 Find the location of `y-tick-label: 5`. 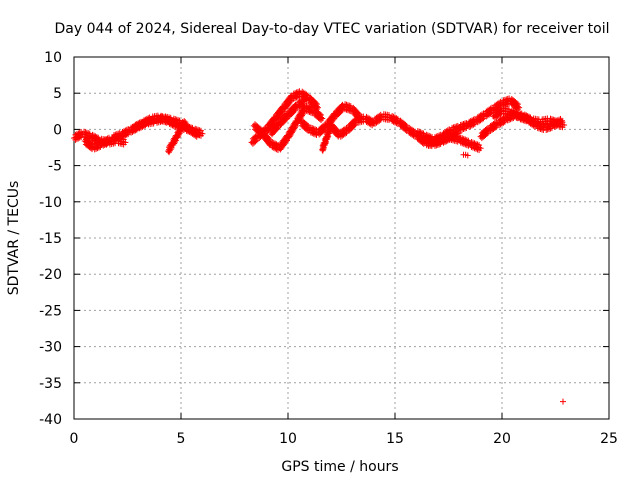

y-tick-label: 5 is located at coordinates (57, 94).